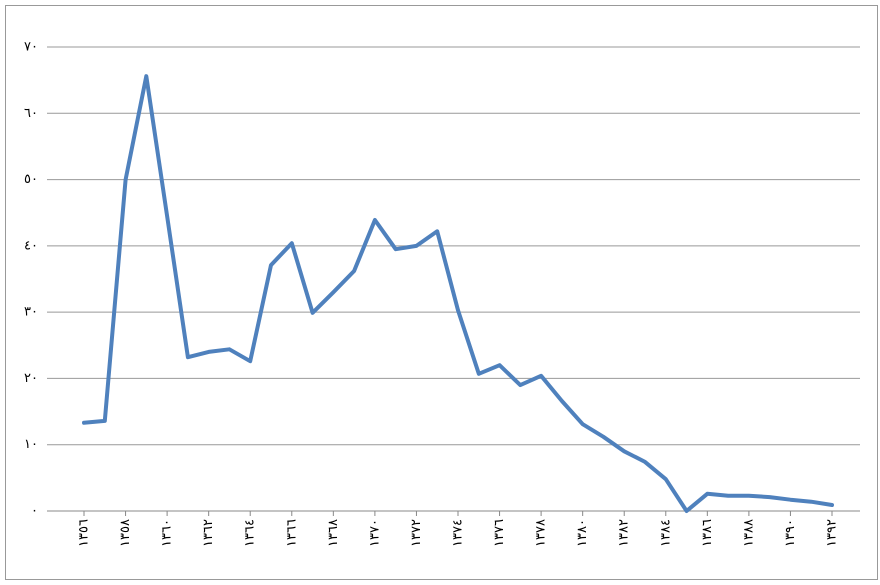  Describe the element at coordinates (665, 533) in the screenshot. I see `x-tick-label: ١٣٨٤` at that location.